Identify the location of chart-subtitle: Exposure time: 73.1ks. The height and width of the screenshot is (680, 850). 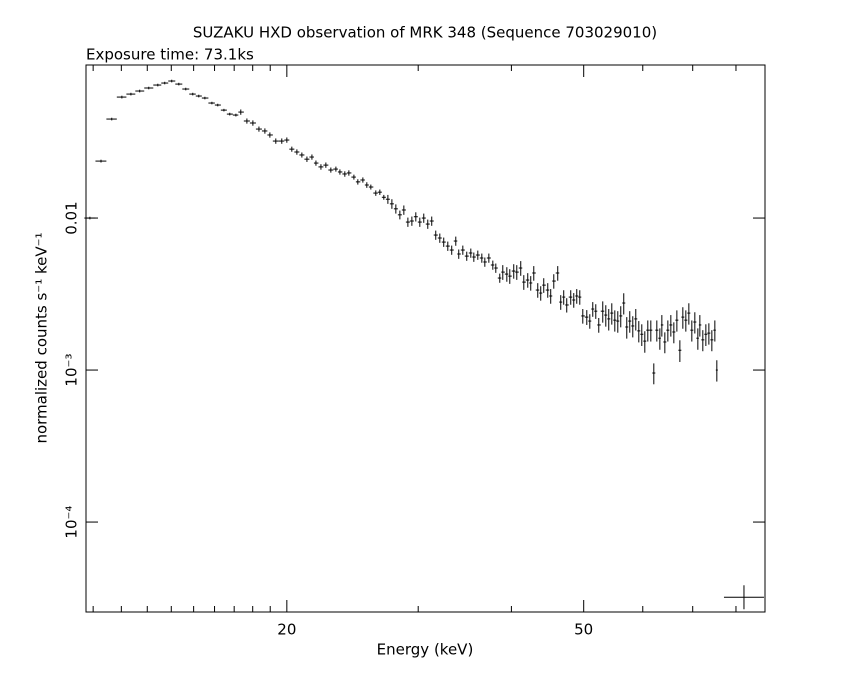
(170, 55).